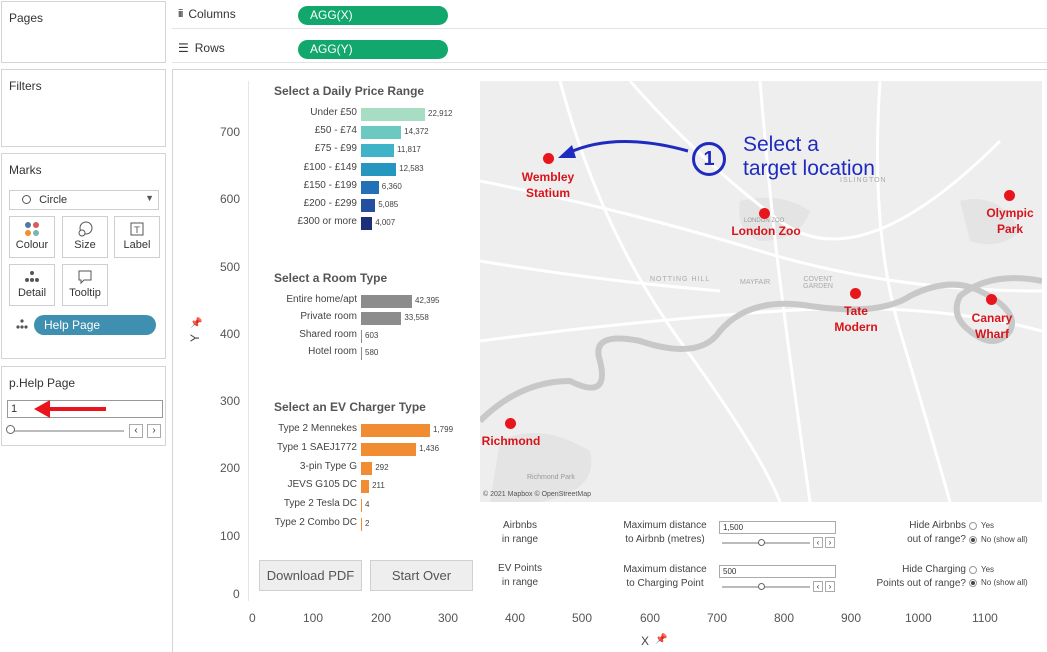  What do you see at coordinates (855, 293) in the screenshot?
I see `location-marker-tate-modern` at bounding box center [855, 293].